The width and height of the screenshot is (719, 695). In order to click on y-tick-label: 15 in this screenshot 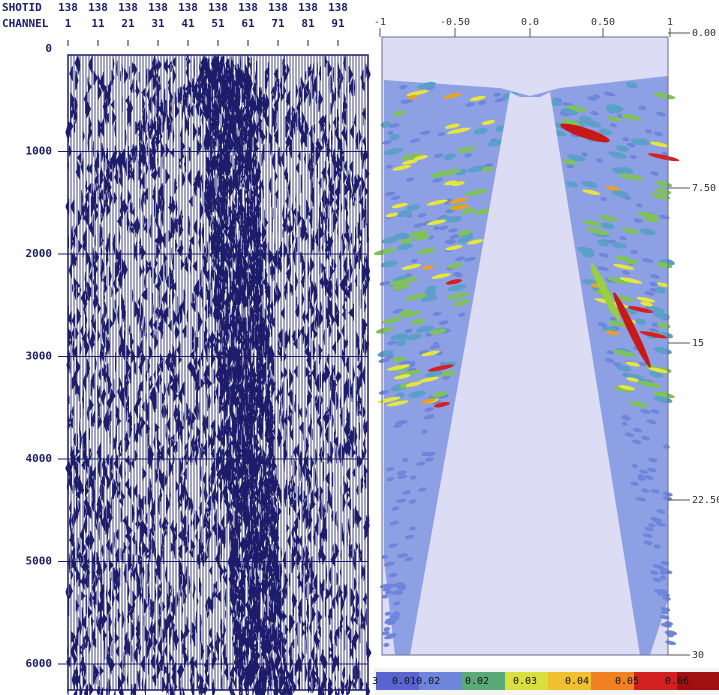, I will do `click(698, 343)`.